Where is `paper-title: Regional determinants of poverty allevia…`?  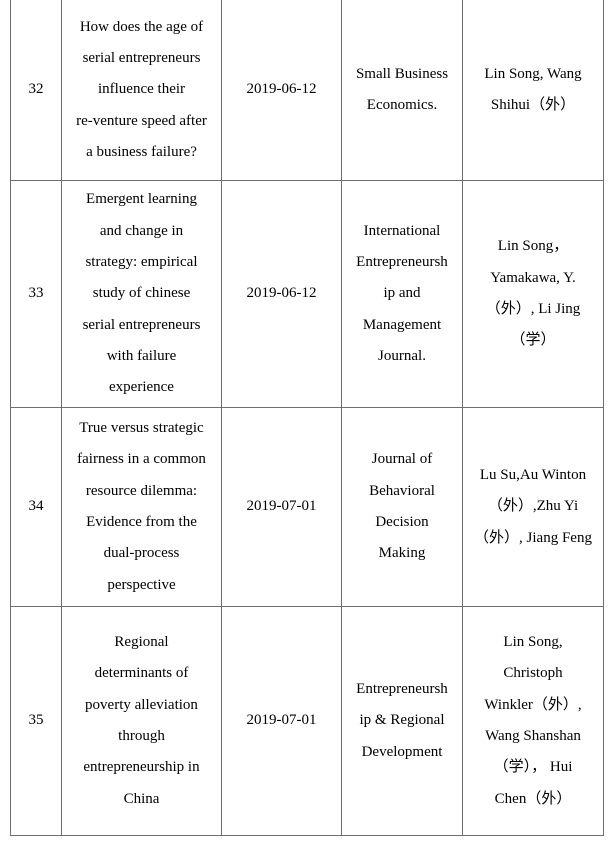 paper-title: Regional determinants of poverty allevia… is located at coordinates (141, 721).